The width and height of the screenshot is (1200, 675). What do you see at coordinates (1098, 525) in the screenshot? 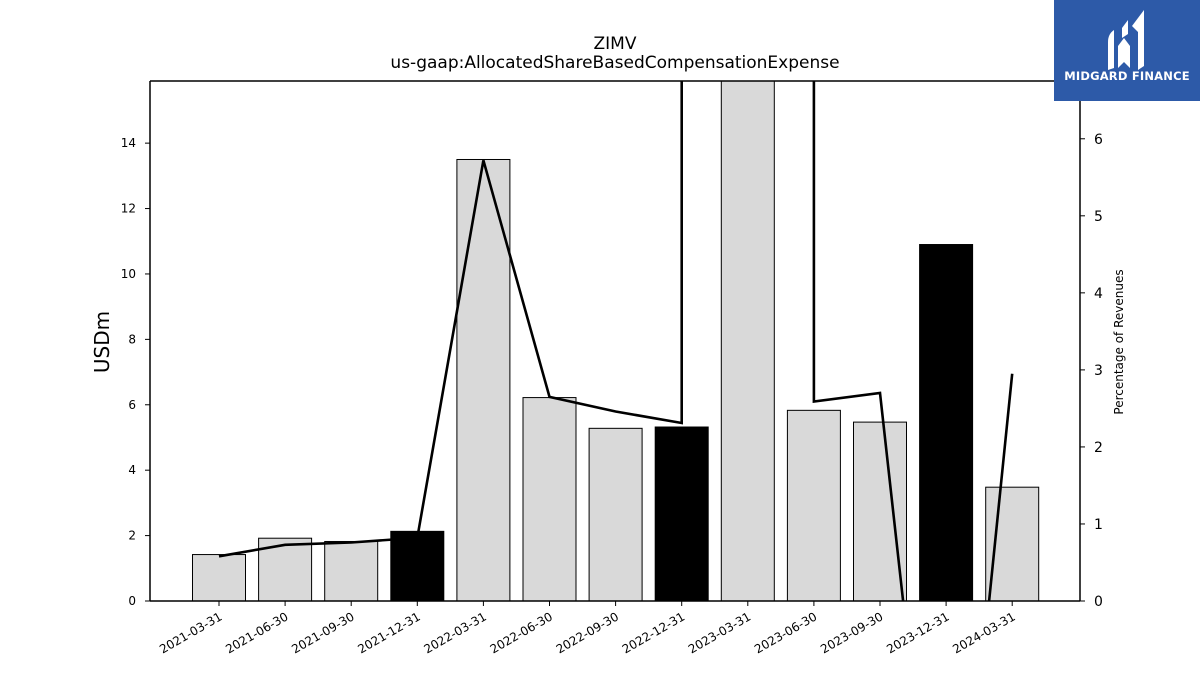
I see `y-right-tick-label-1: 1` at bounding box center [1098, 525].